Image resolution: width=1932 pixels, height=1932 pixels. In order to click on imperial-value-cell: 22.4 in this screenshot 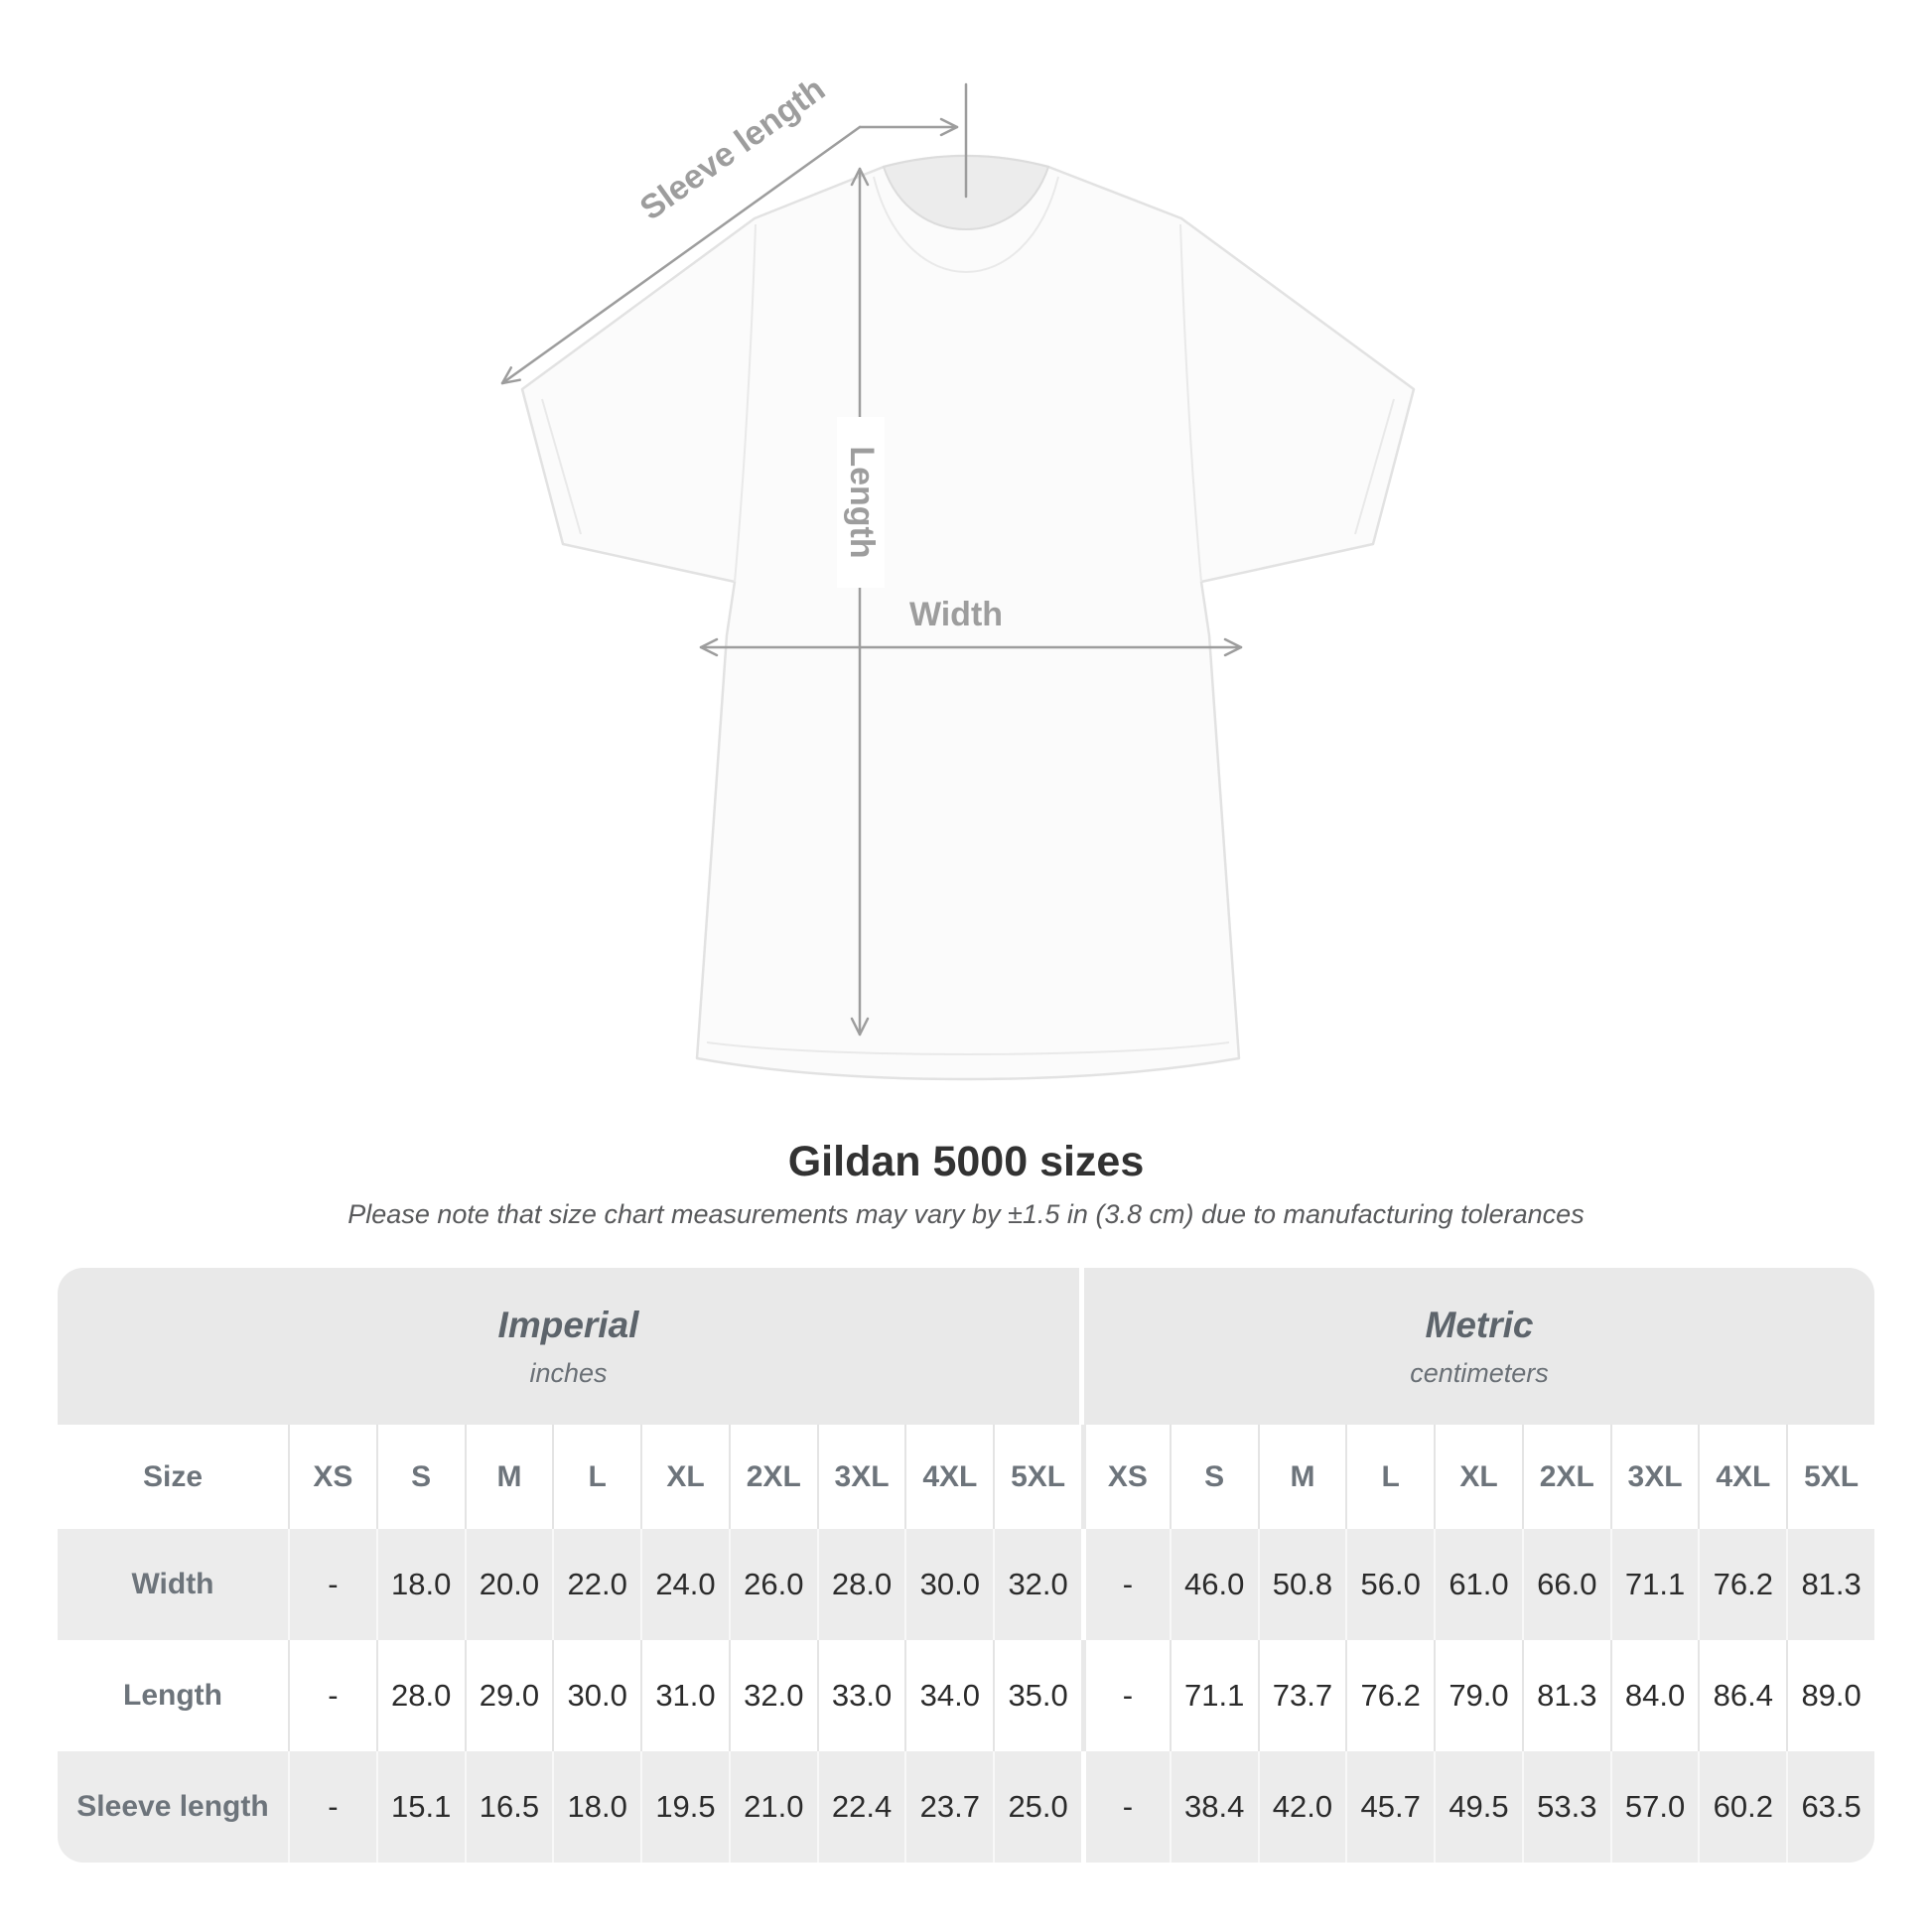, I will do `click(861, 1807)`.